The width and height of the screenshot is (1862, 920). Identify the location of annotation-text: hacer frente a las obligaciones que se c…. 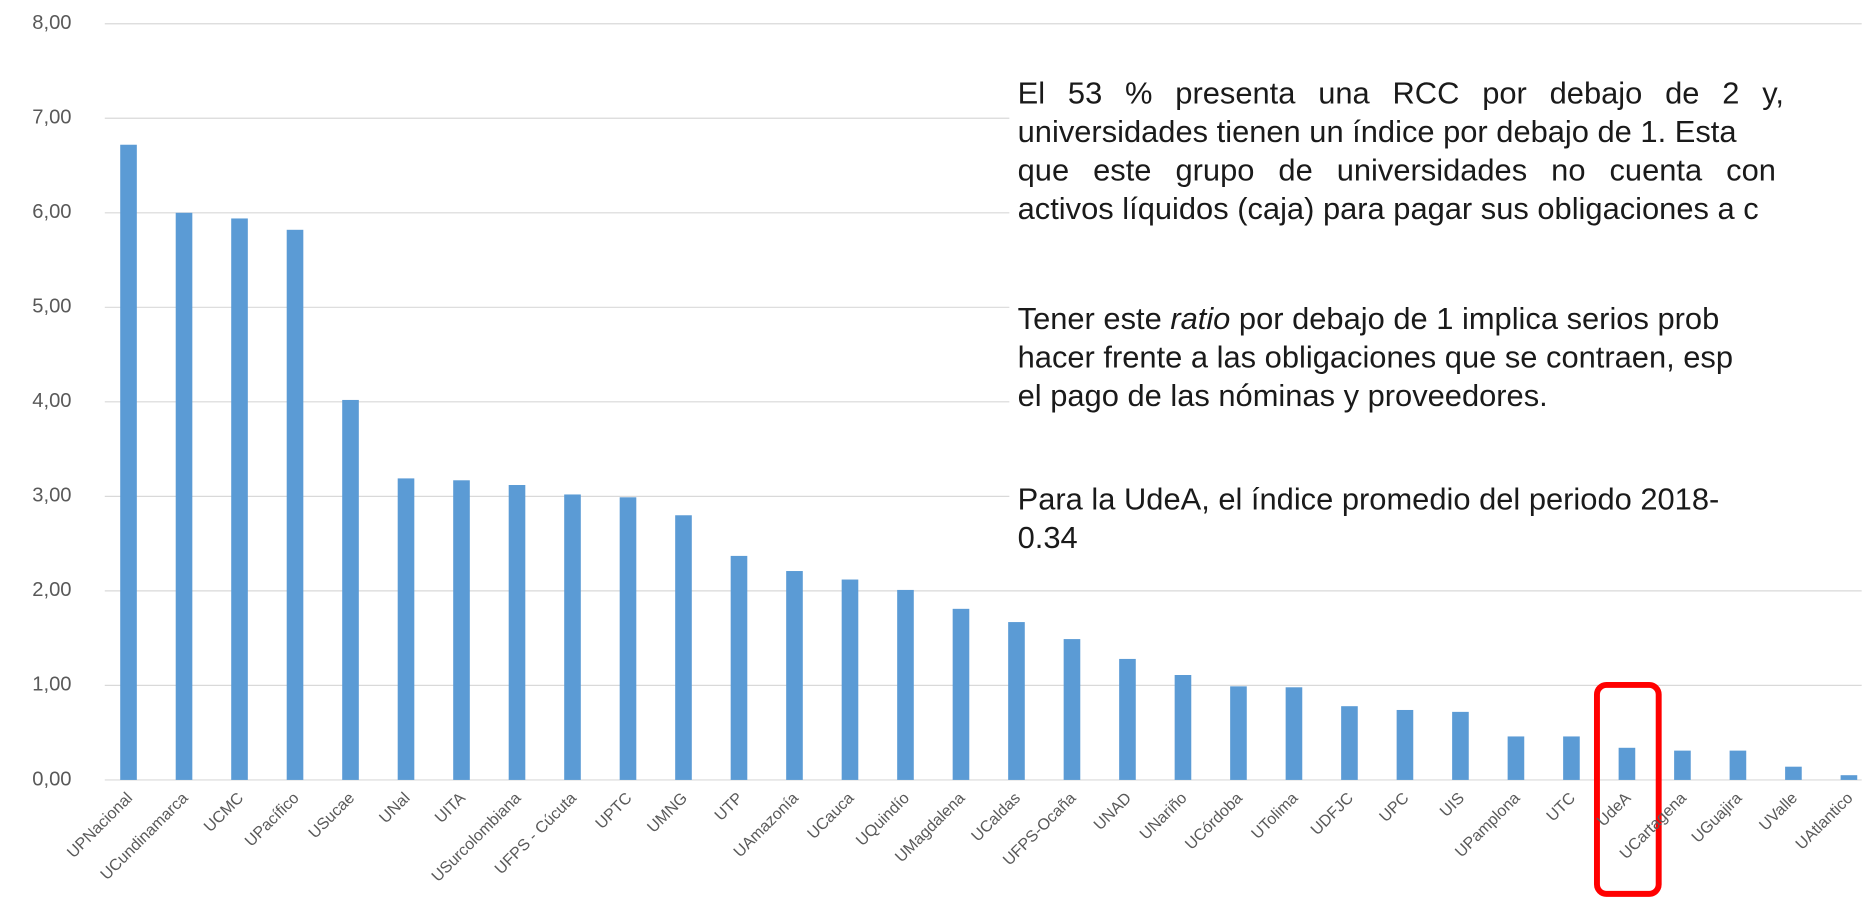
(1375, 356).